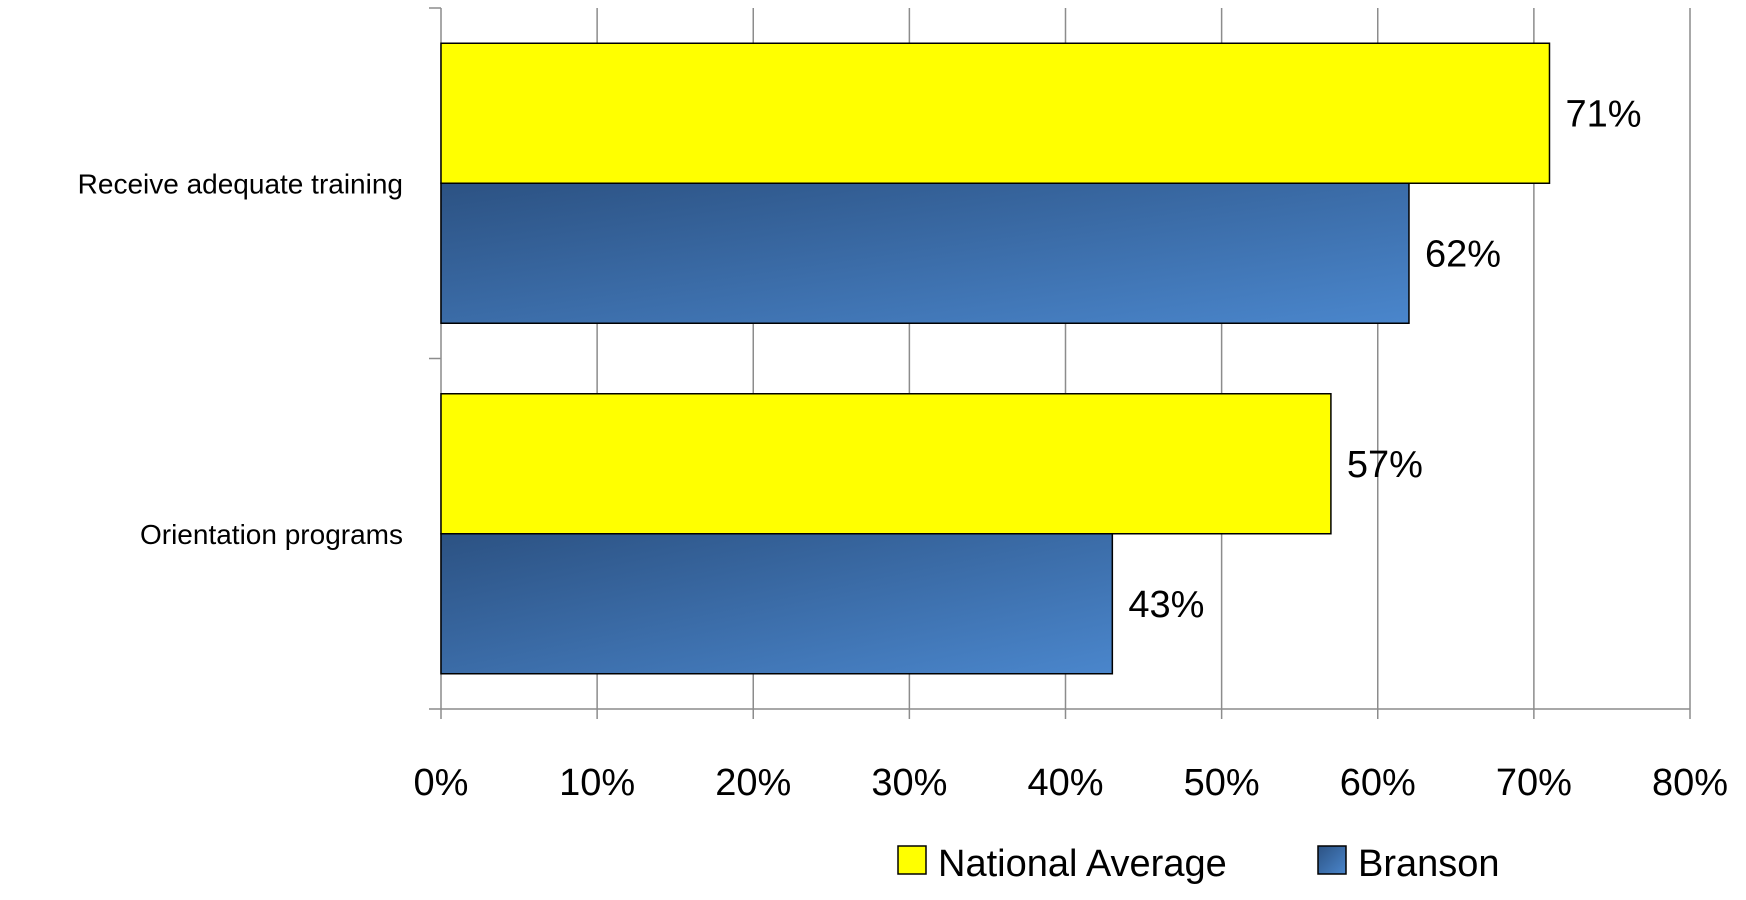 The width and height of the screenshot is (1746, 900). I want to click on x-tick-label: 10%, so click(597, 783).